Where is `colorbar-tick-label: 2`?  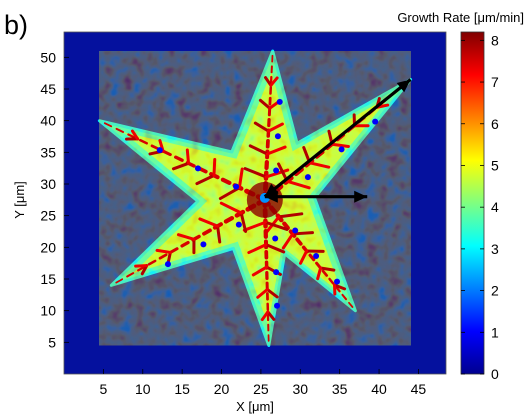
colorbar-tick-label: 2 is located at coordinates (495, 291).